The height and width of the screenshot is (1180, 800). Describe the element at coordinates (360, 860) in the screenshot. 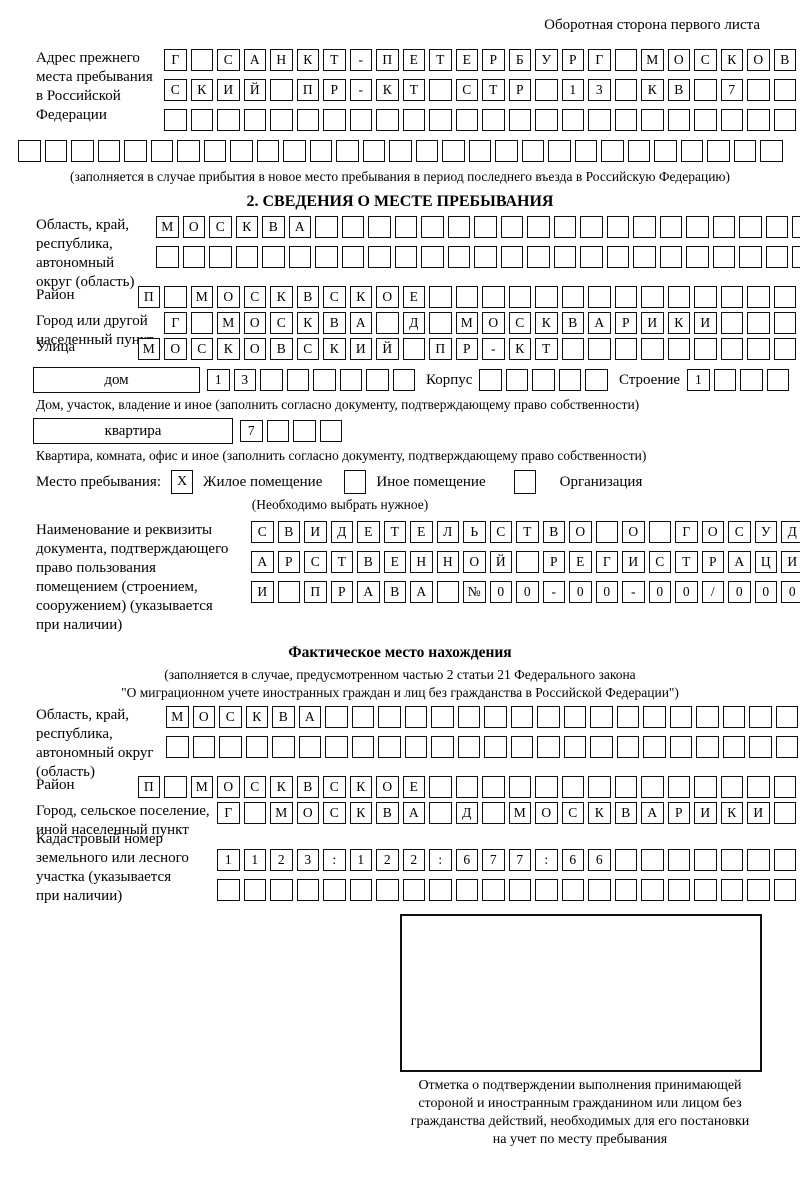

I see `char-cell: 1` at that location.